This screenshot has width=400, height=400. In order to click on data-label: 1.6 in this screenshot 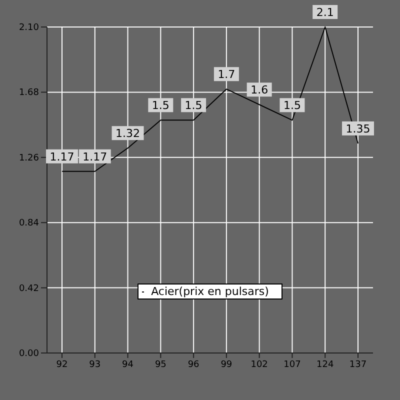, I will do `click(259, 90)`.